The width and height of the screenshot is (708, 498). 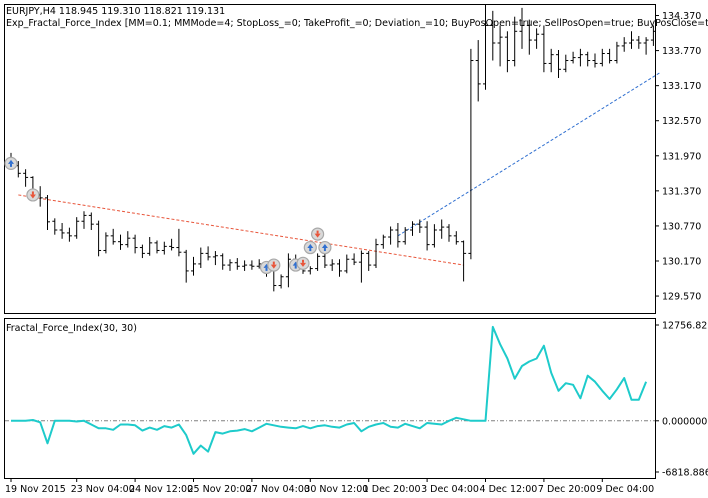 What do you see at coordinates (685, 473) in the screenshot?
I see `indicator-tick-label: -6818.8864` at bounding box center [685, 473].